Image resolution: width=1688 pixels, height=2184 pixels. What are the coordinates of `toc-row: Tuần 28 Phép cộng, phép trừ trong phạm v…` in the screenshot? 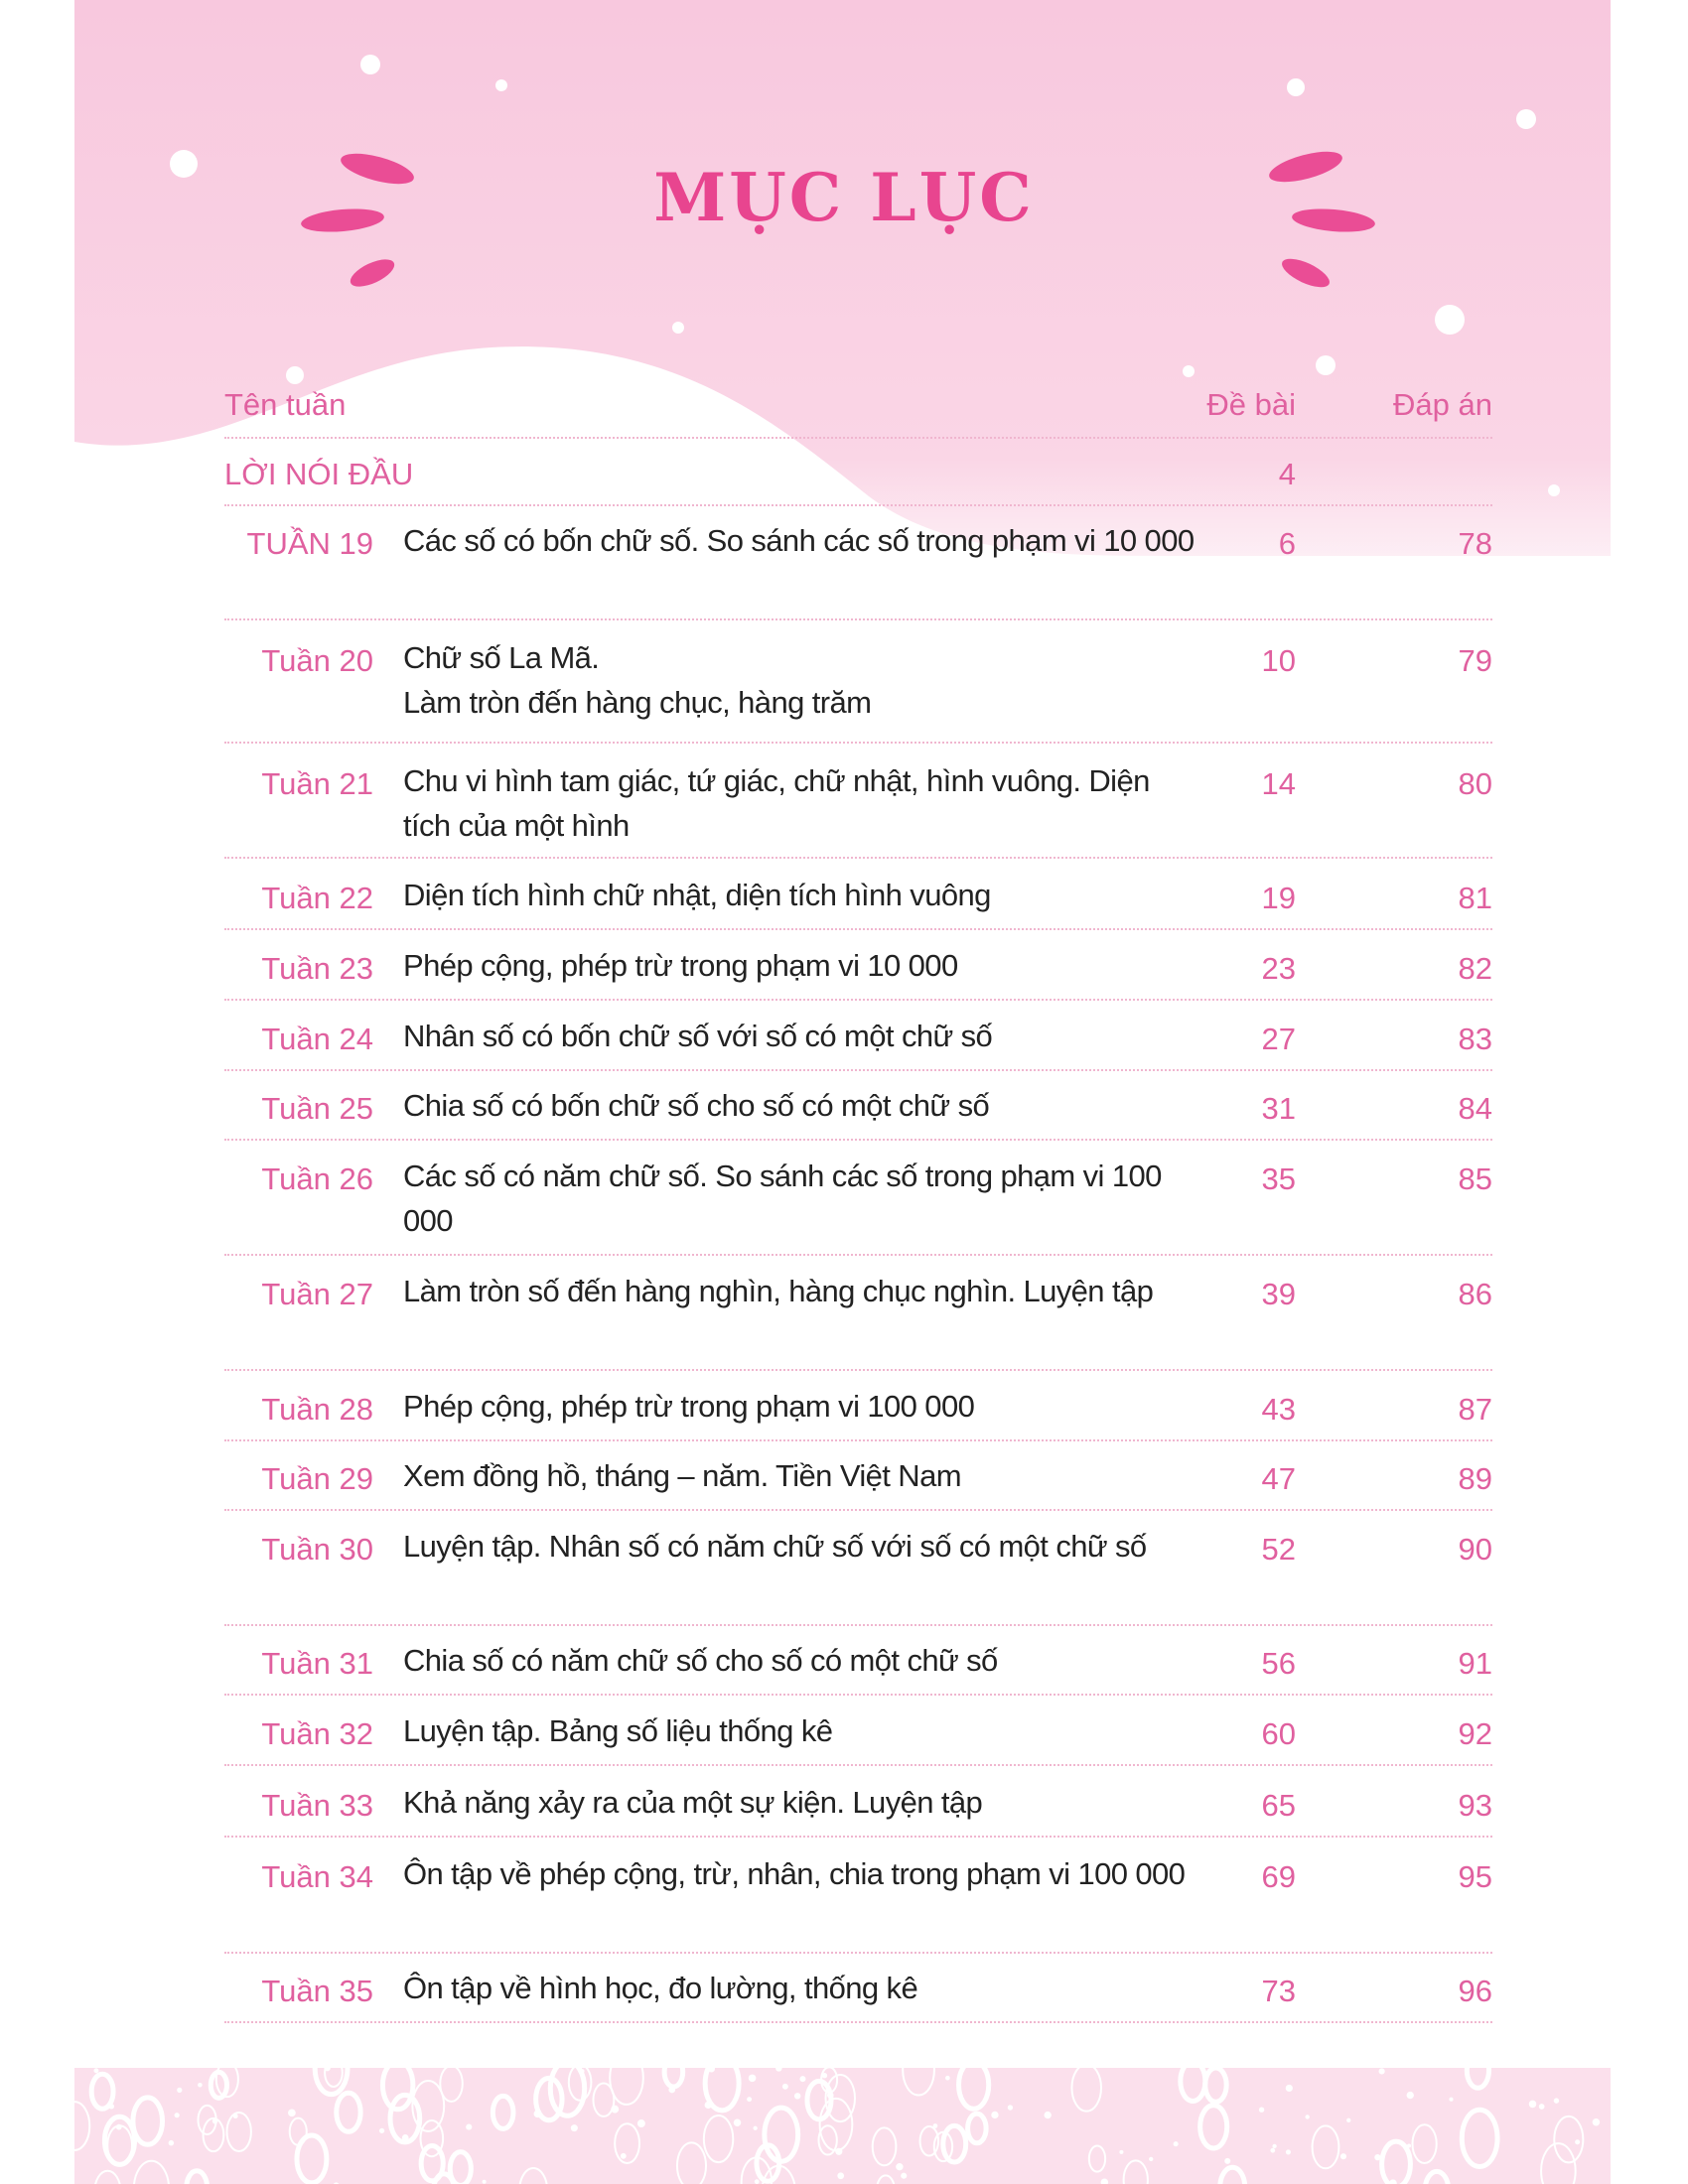 It's located at (858, 1415).